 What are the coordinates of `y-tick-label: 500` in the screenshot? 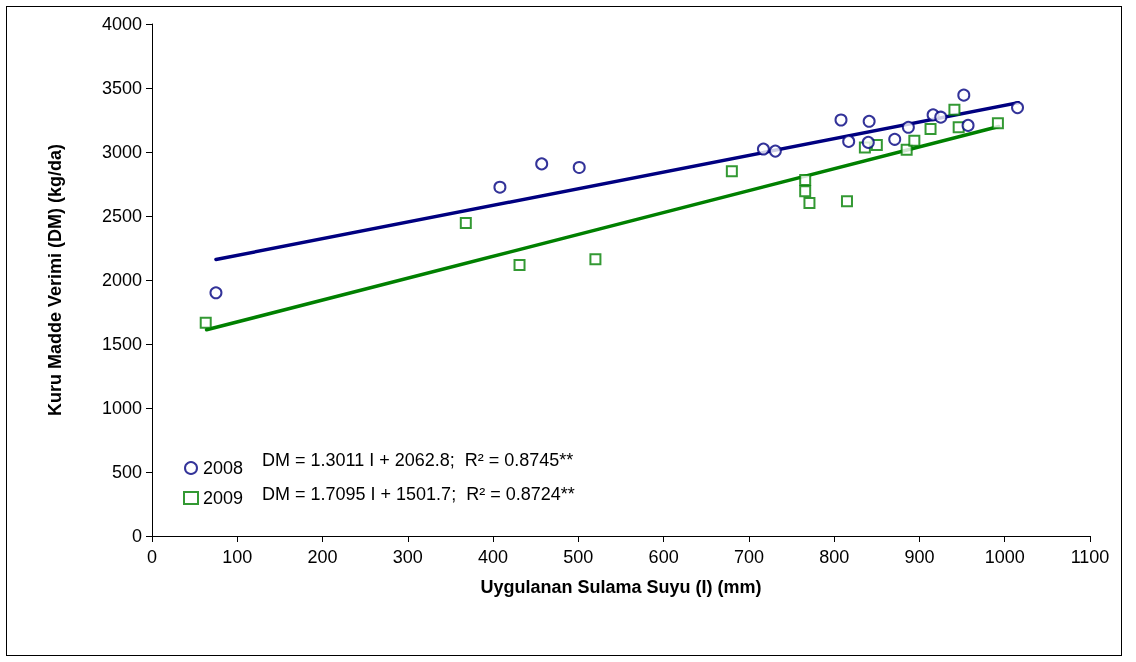 It's located at (126, 472).